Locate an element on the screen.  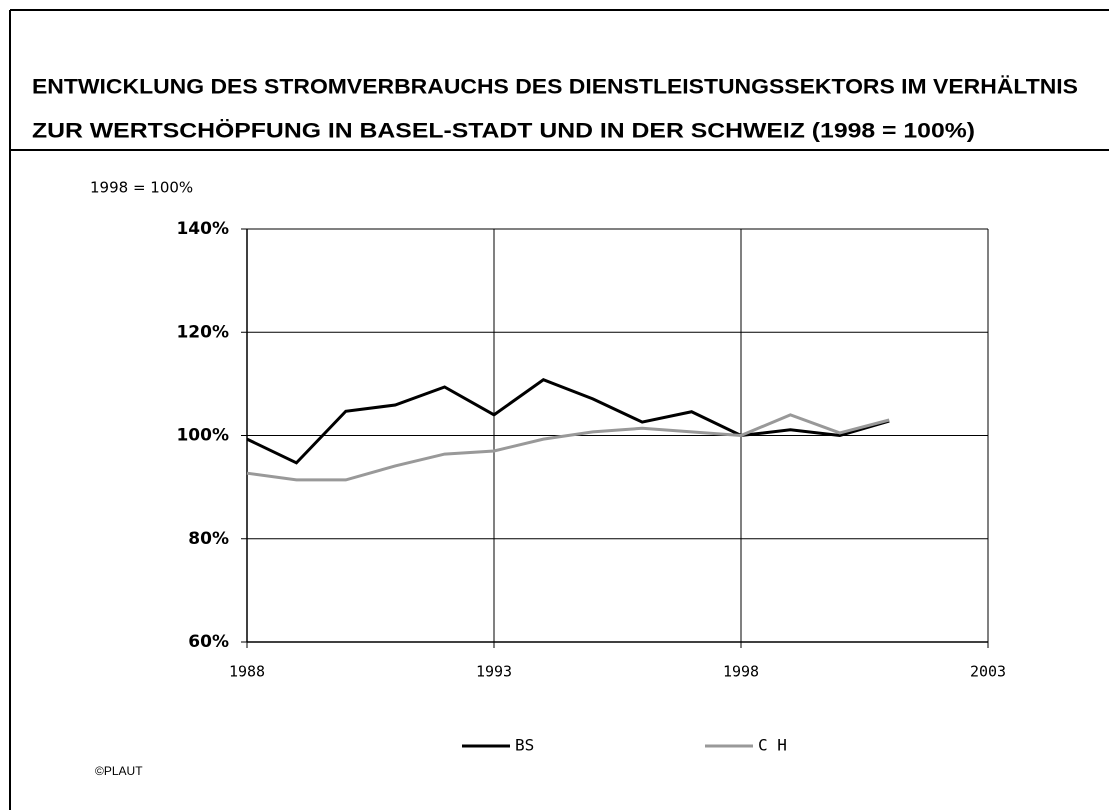
x-tick-label: 1993 is located at coordinates (494, 672).